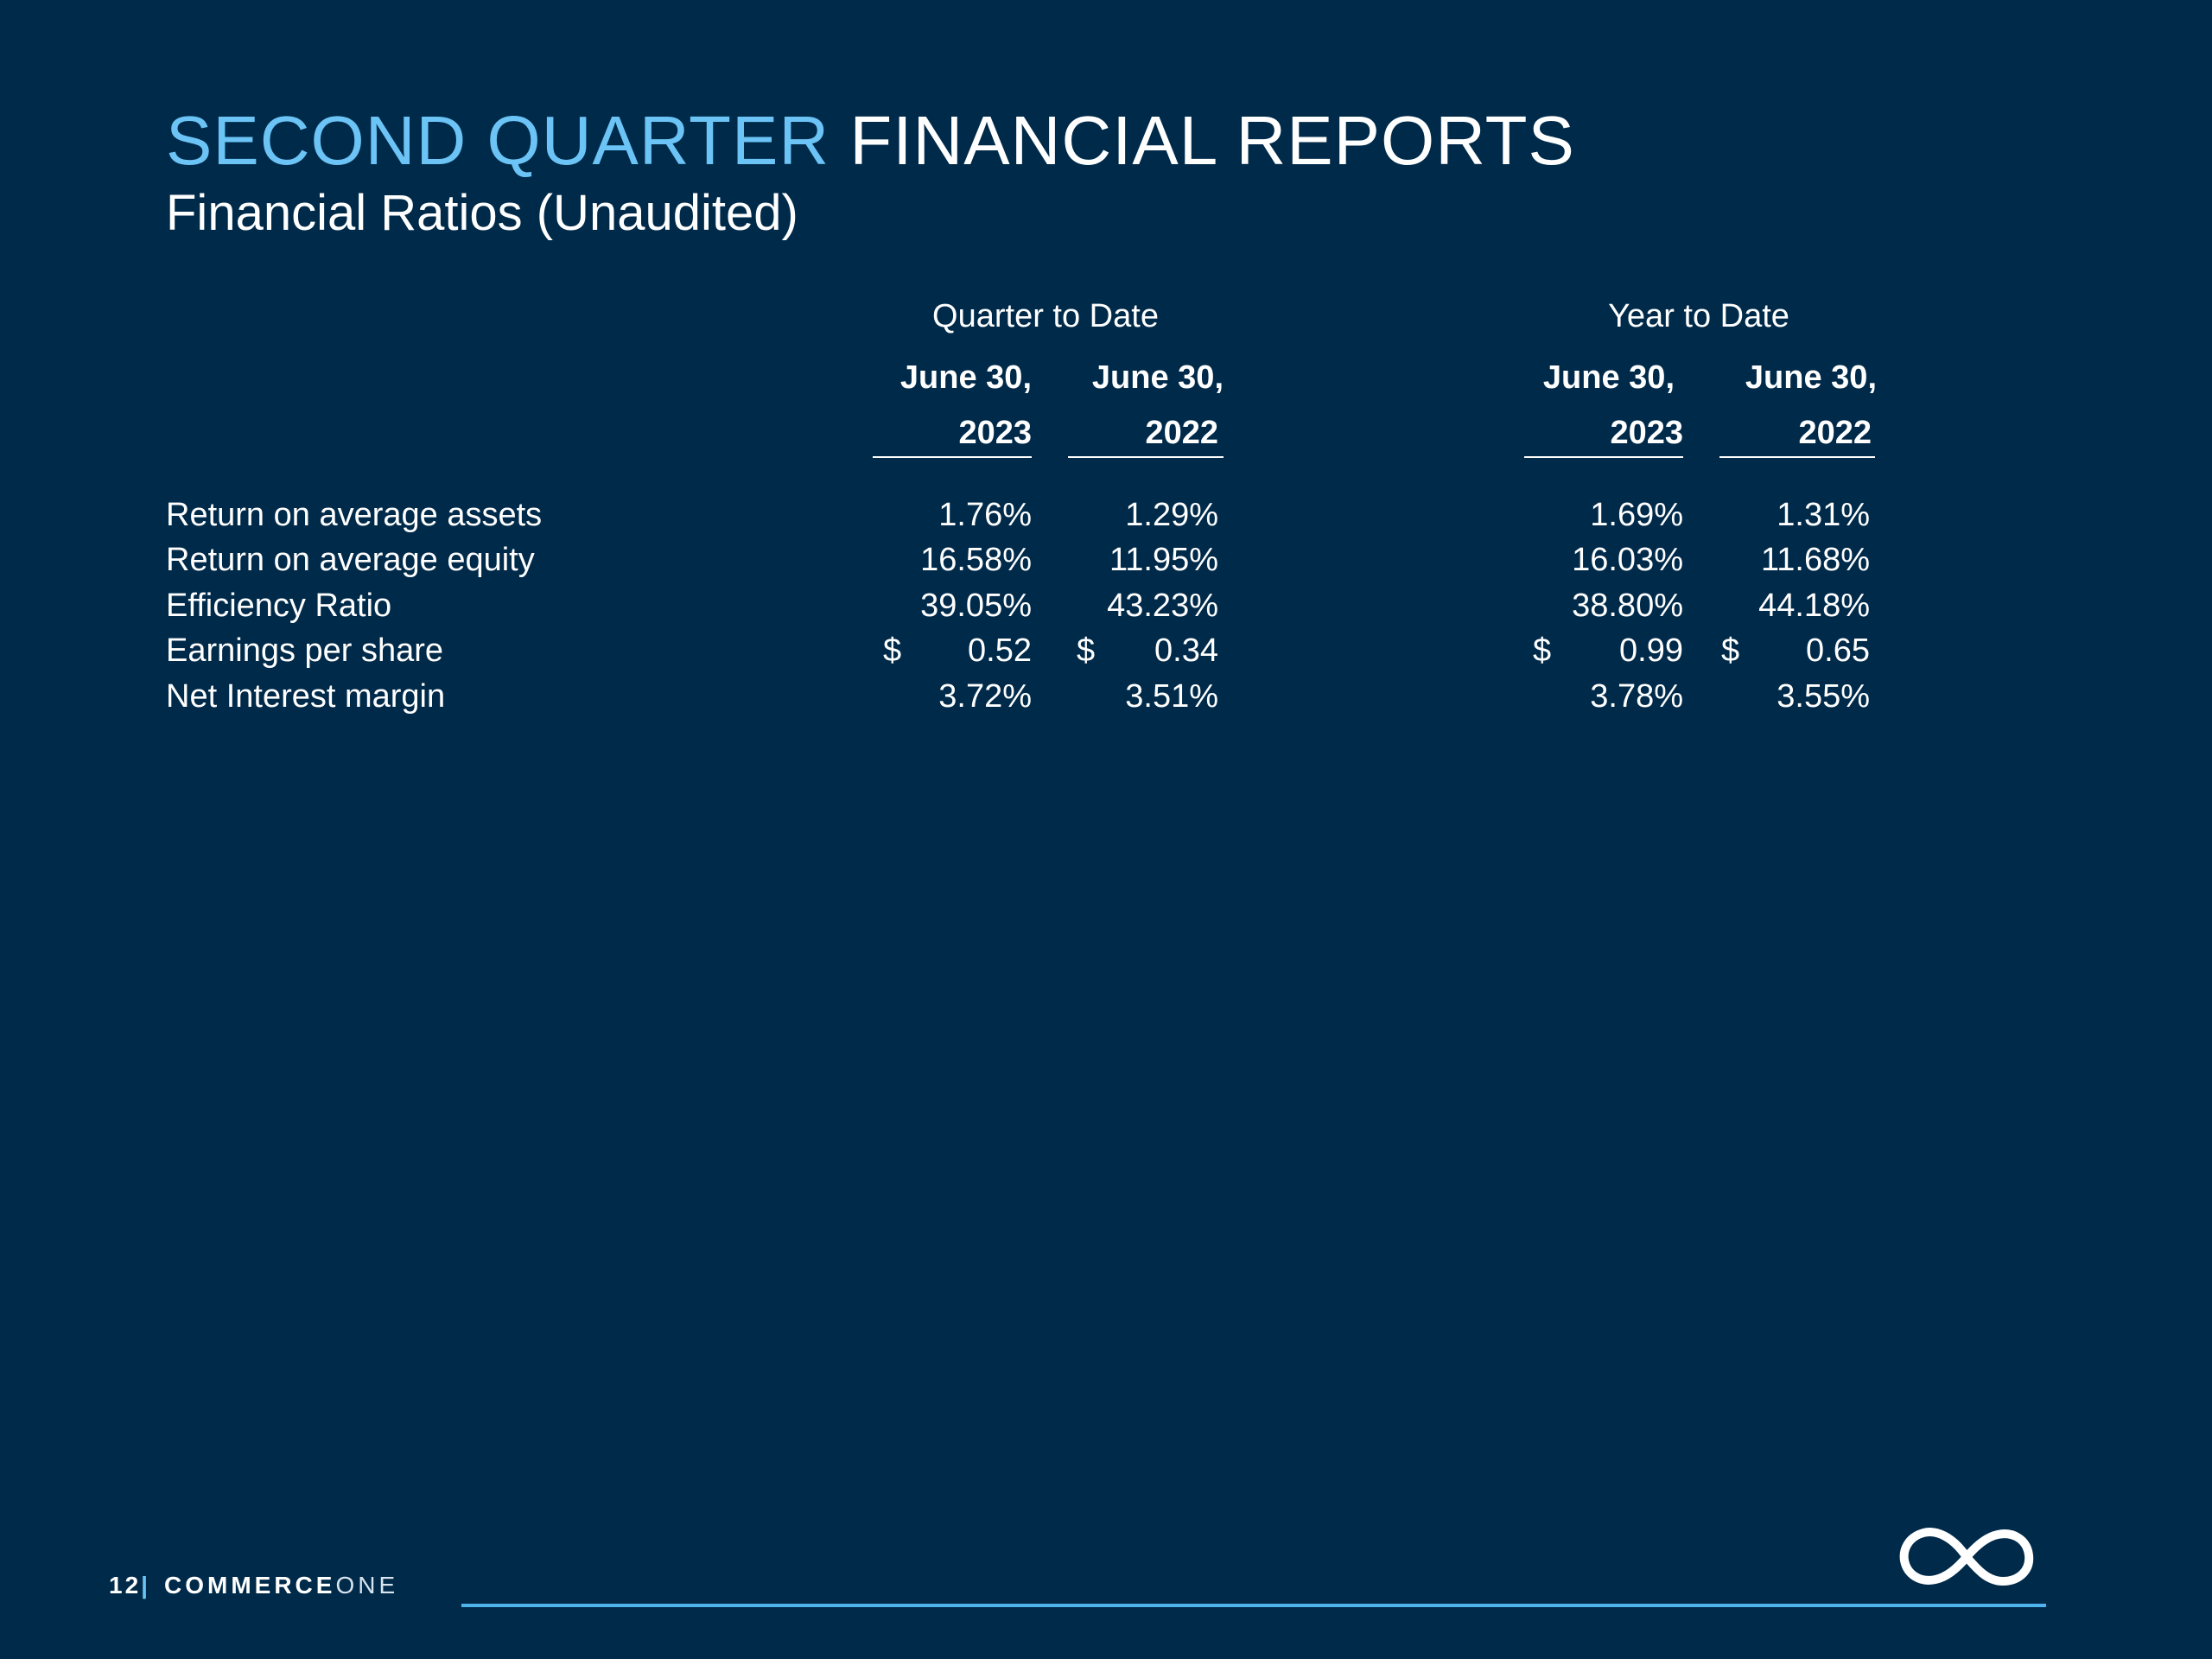 The image size is (2212, 1659). What do you see at coordinates (482, 213) in the screenshot?
I see `page-subtitle: Financial Ratios (Unaudited)` at bounding box center [482, 213].